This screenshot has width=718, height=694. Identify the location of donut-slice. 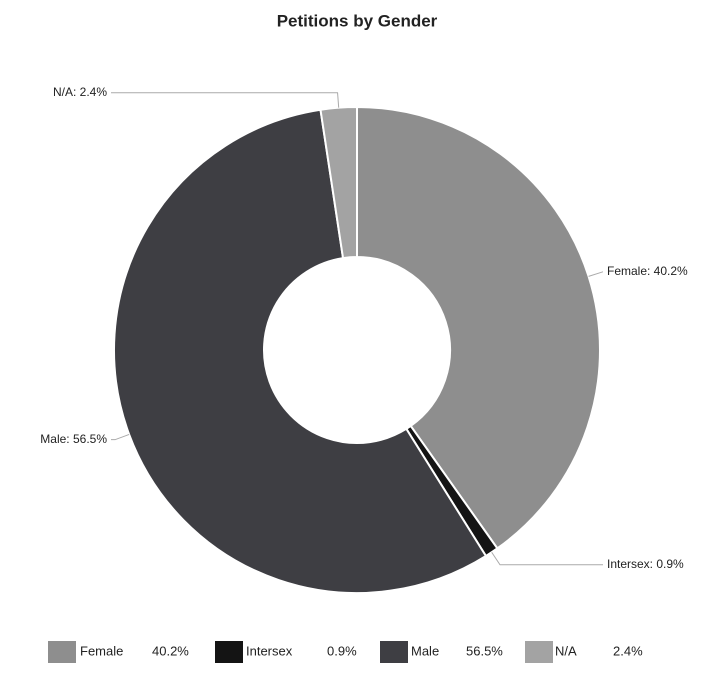
(338, 182).